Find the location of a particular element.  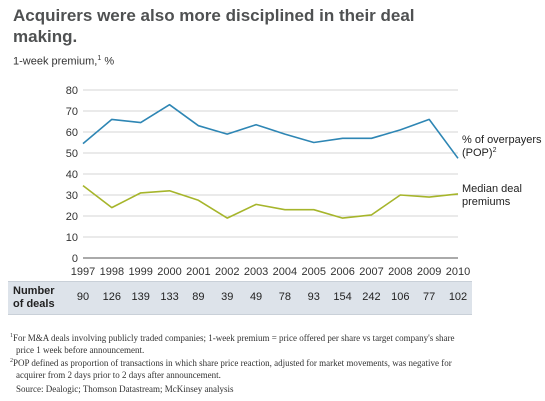

median-label-line2: premiums is located at coordinates (486, 202).